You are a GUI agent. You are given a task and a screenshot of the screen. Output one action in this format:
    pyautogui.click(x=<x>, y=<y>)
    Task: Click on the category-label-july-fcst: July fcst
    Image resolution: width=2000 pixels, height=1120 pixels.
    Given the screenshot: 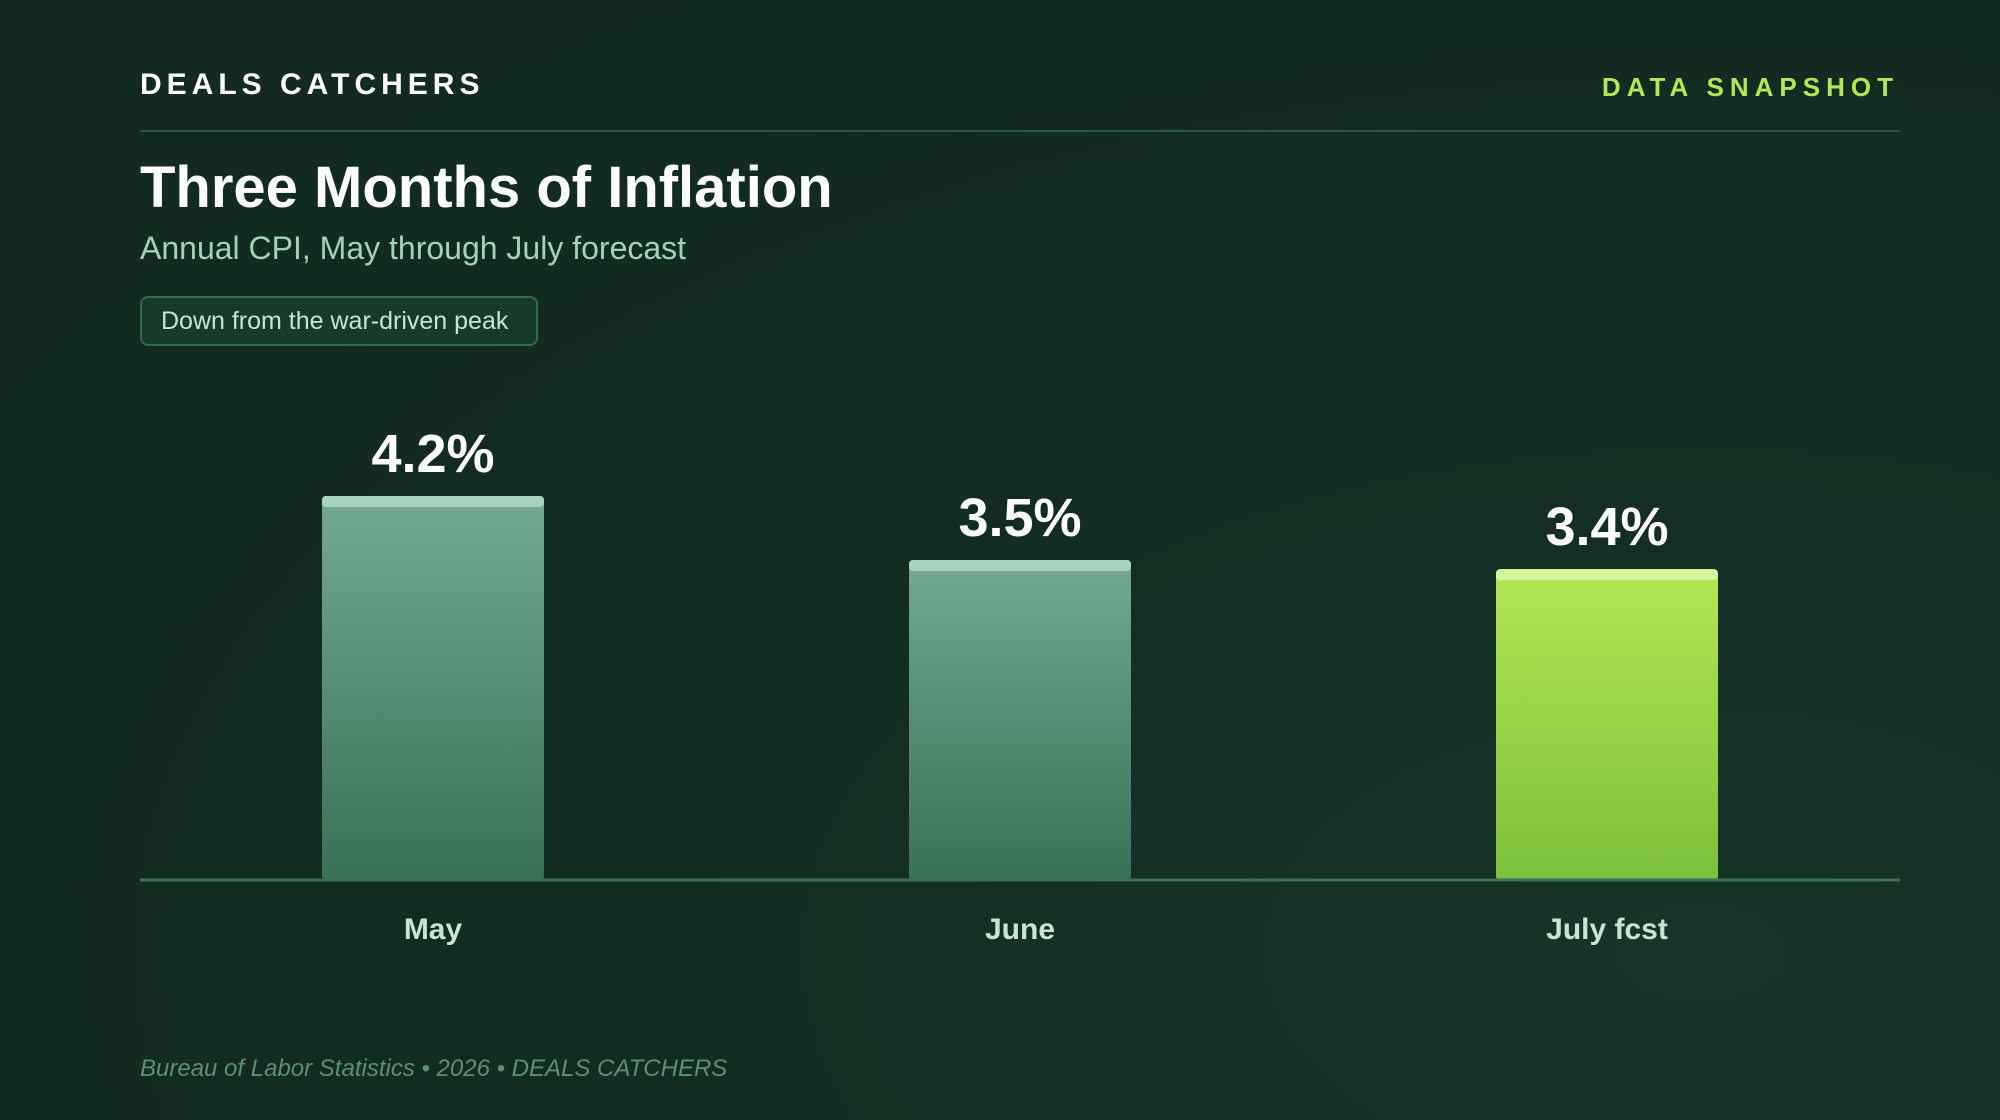 What is the action you would take?
    pyautogui.click(x=1607, y=929)
    